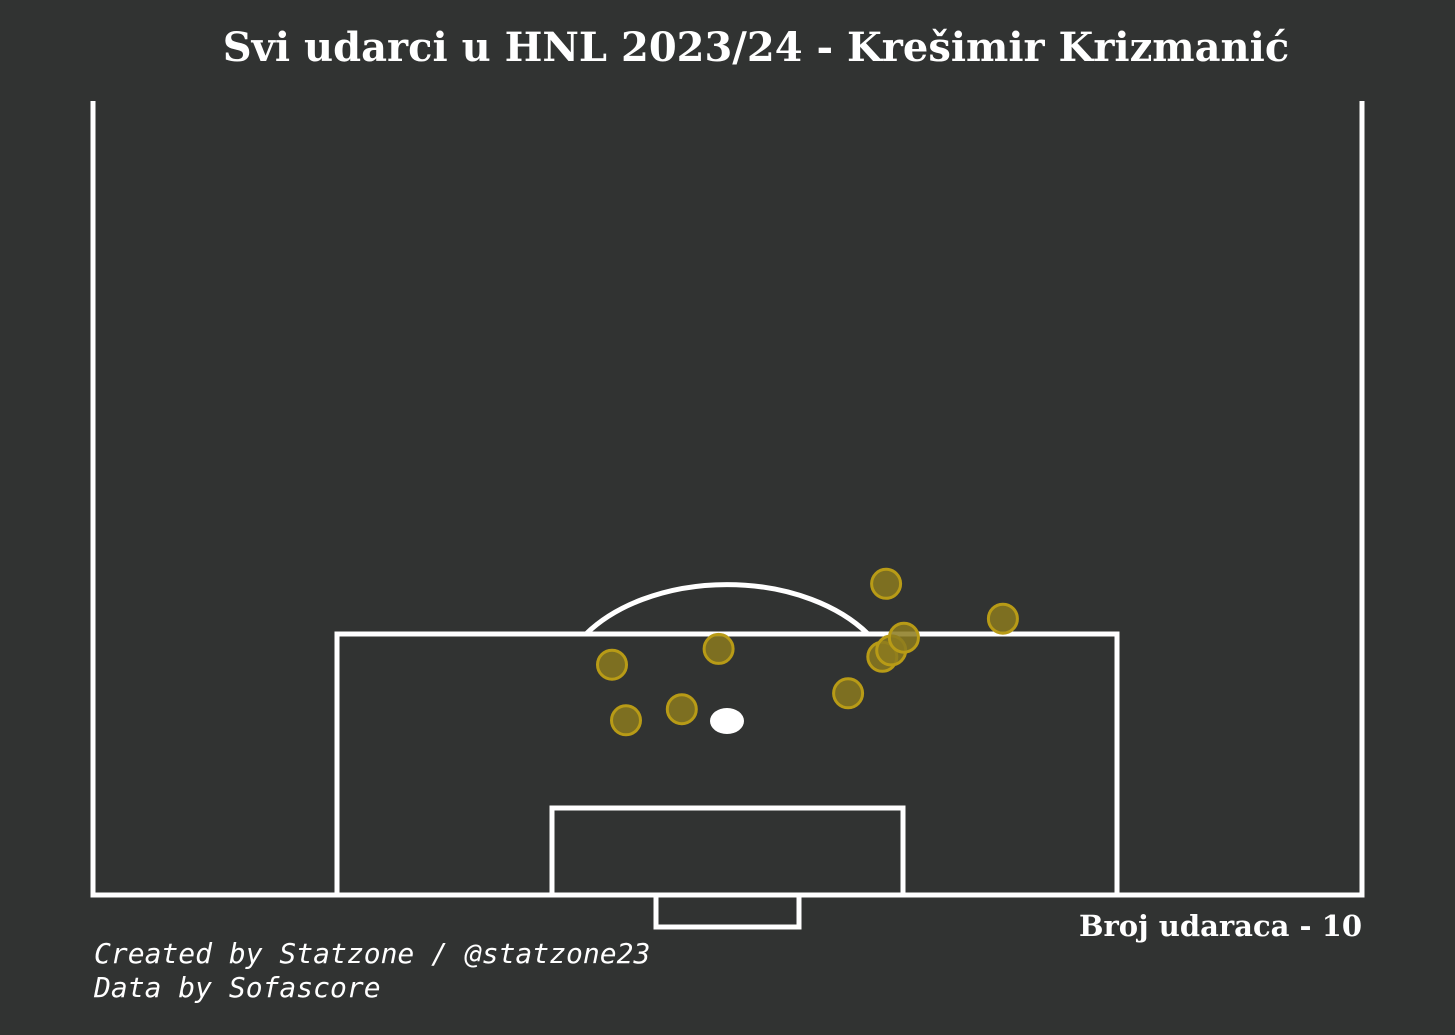 This screenshot has width=1455, height=1035. Describe the element at coordinates (807, 652) in the screenshot. I see `shot-markers` at that location.